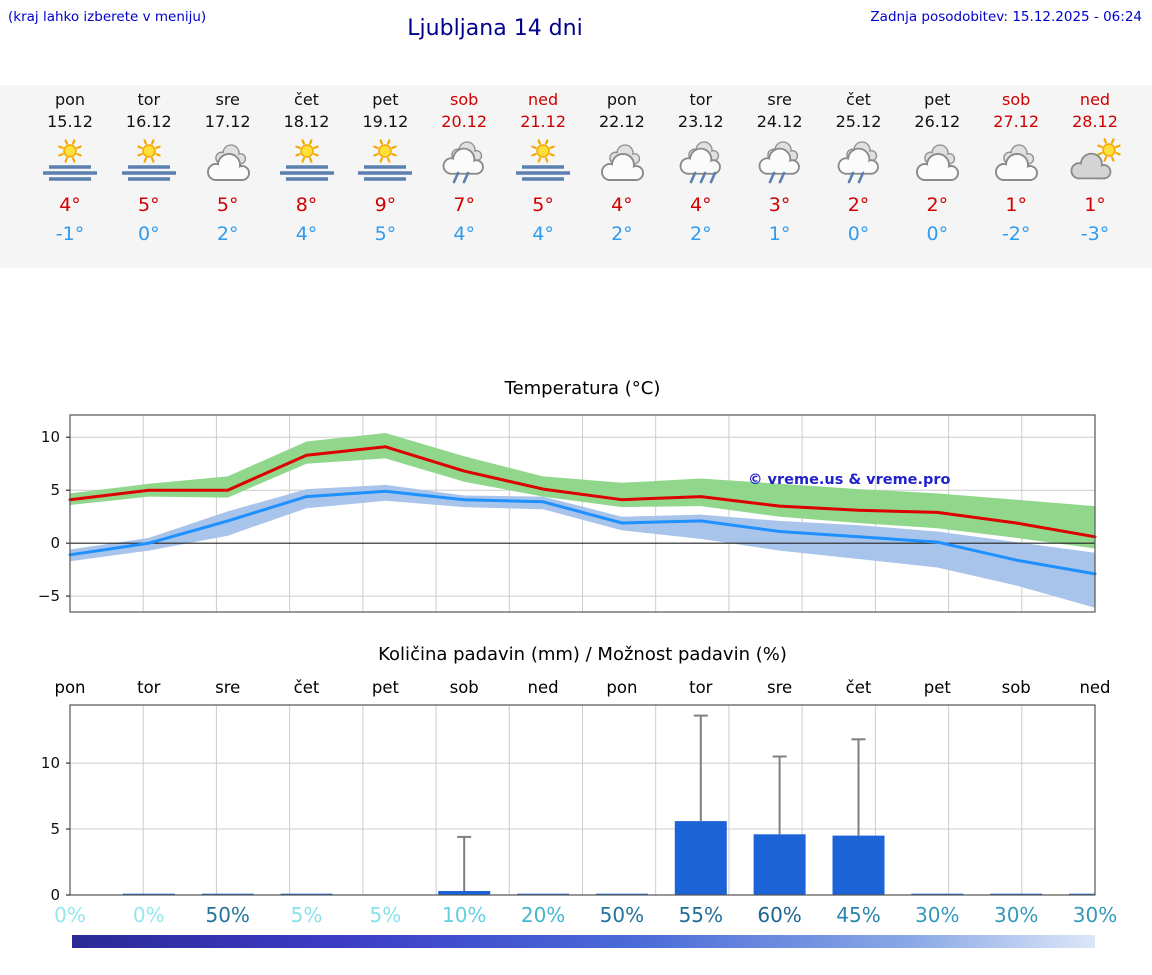 This screenshot has height=975, width=1152. What do you see at coordinates (543, 687) in the screenshot?
I see `precip-day-label: ned` at bounding box center [543, 687].